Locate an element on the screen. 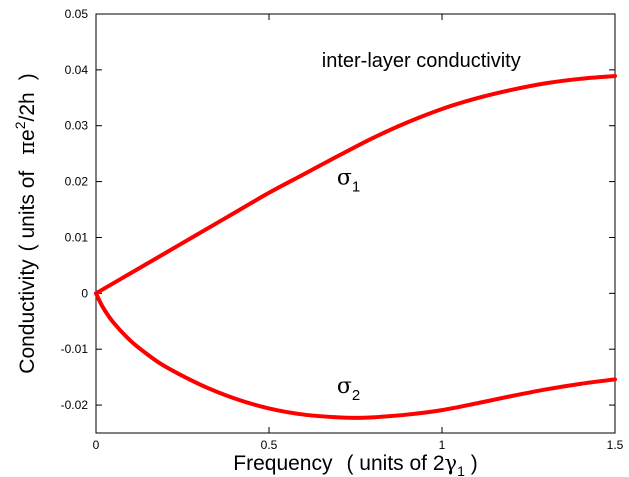 The width and height of the screenshot is (629, 477). x-tick-label: 1 is located at coordinates (442, 445).